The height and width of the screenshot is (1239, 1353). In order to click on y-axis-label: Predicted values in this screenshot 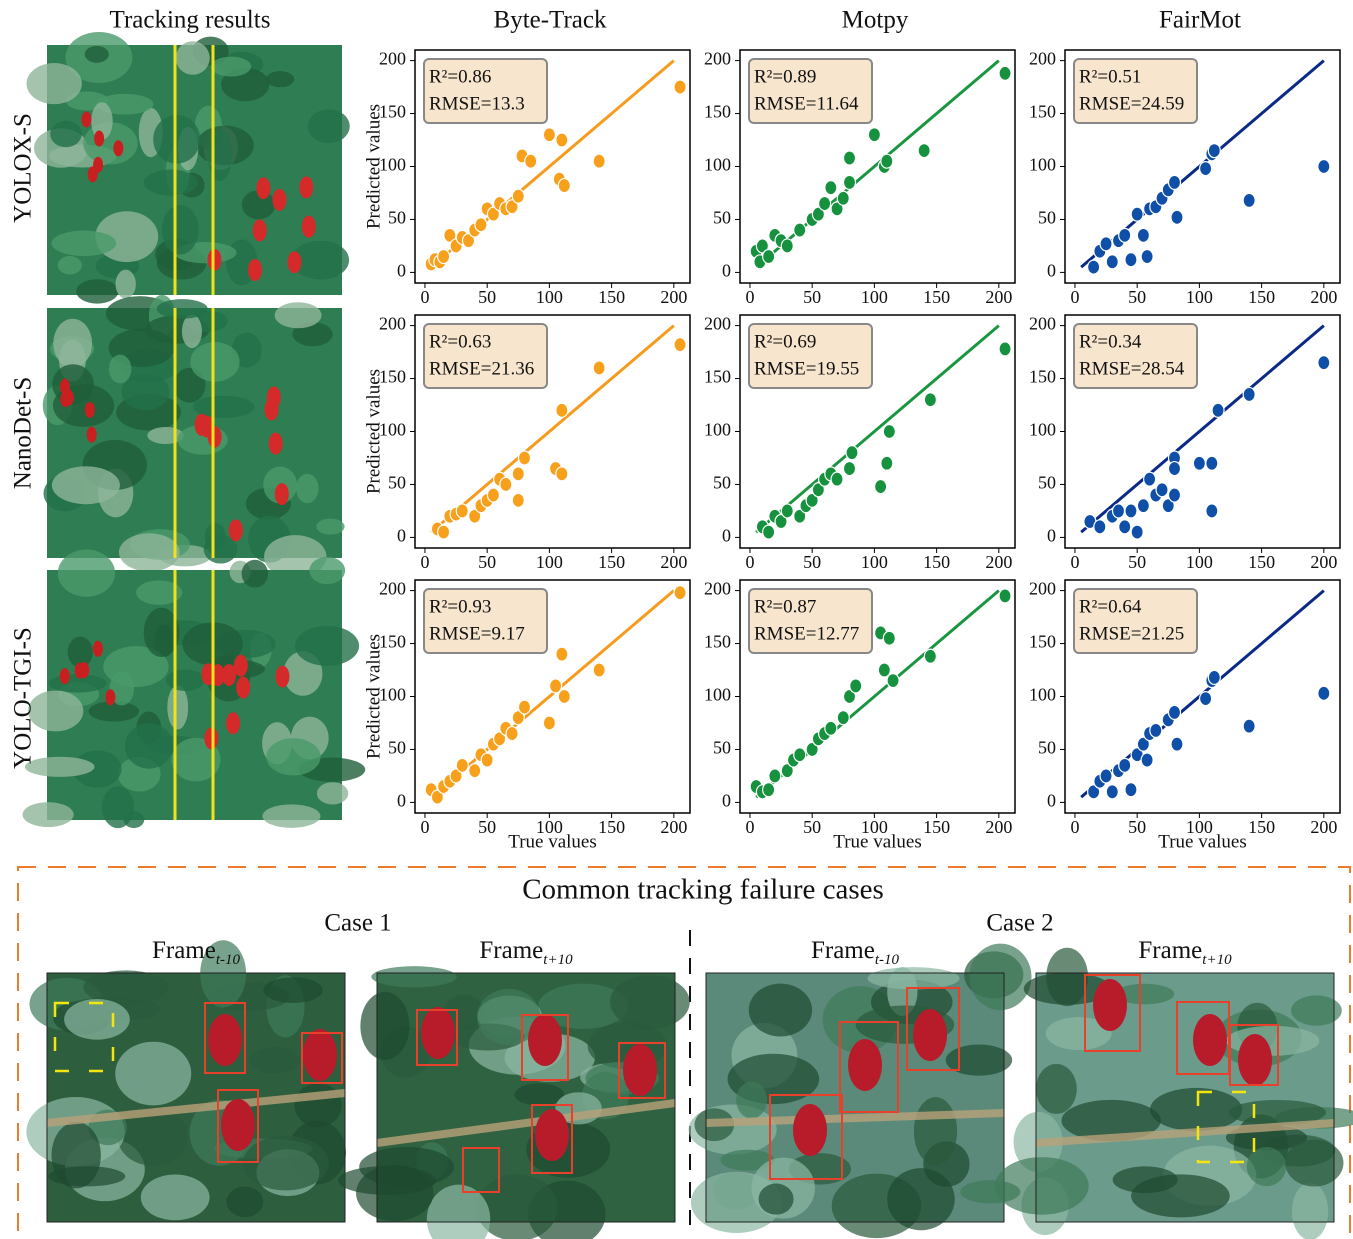, I will do `click(373, 431)`.